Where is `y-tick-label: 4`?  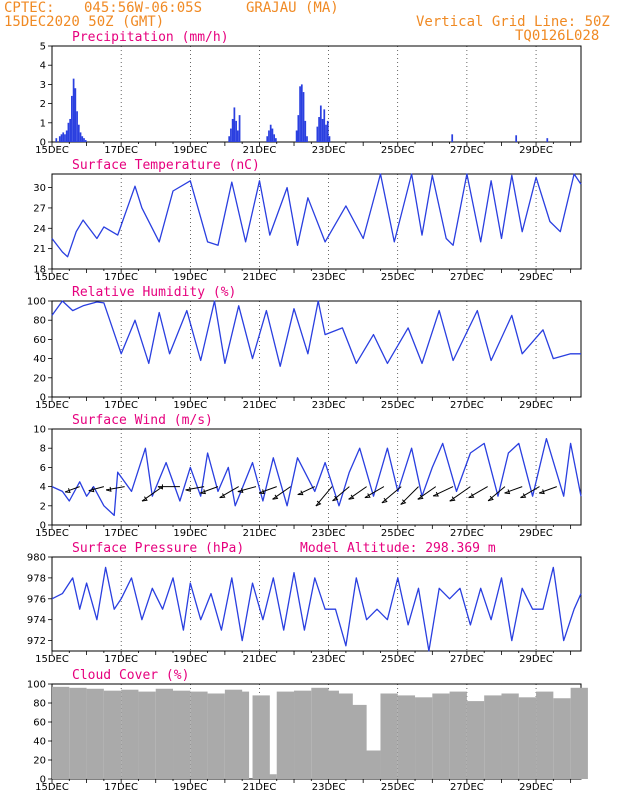
y-tick-label: 4 is located at coordinates (43, 487).